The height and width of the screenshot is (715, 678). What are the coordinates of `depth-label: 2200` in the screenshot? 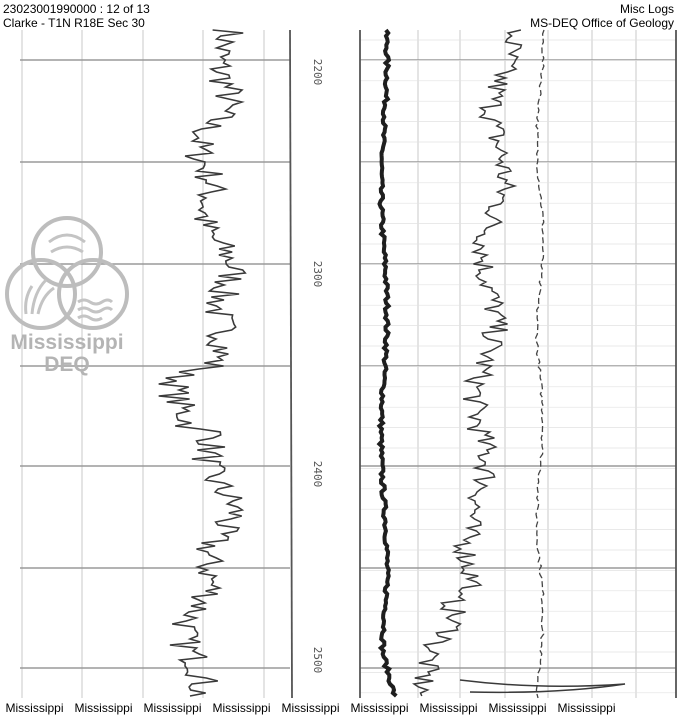 It's located at (317, 72).